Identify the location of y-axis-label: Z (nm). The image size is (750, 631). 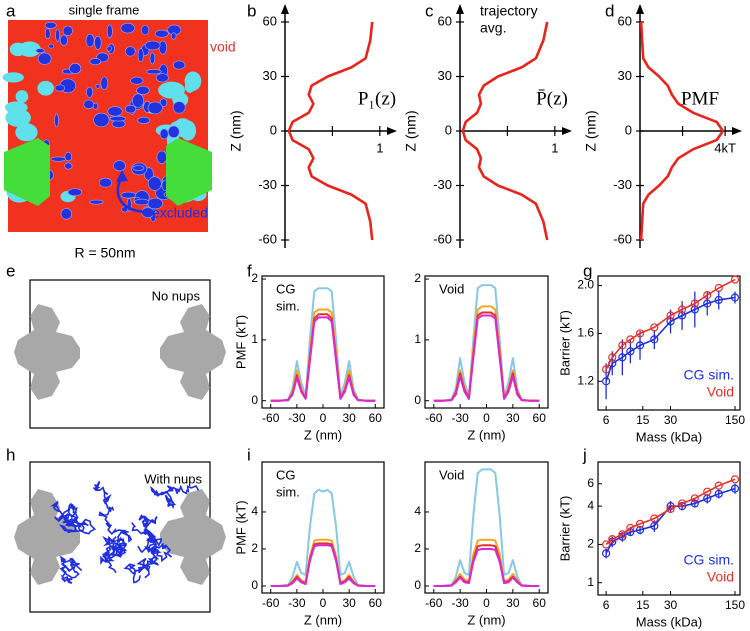
(591, 130).